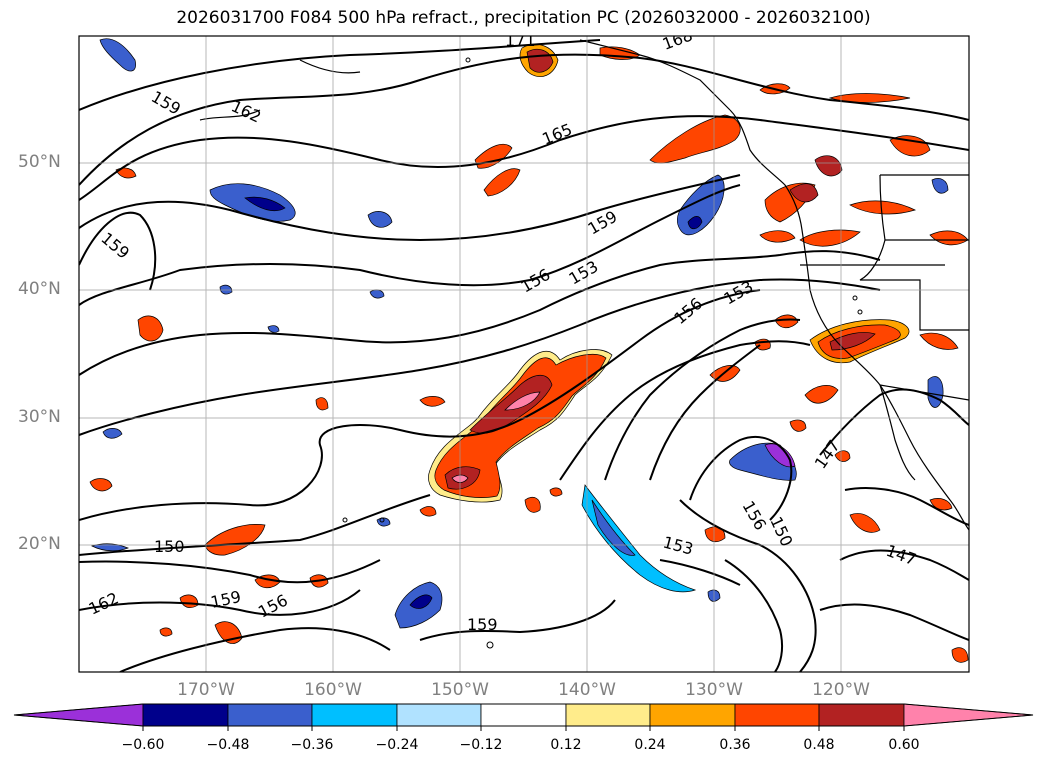  I want to click on colorbar-tick-label: −0.48, so click(228, 745).